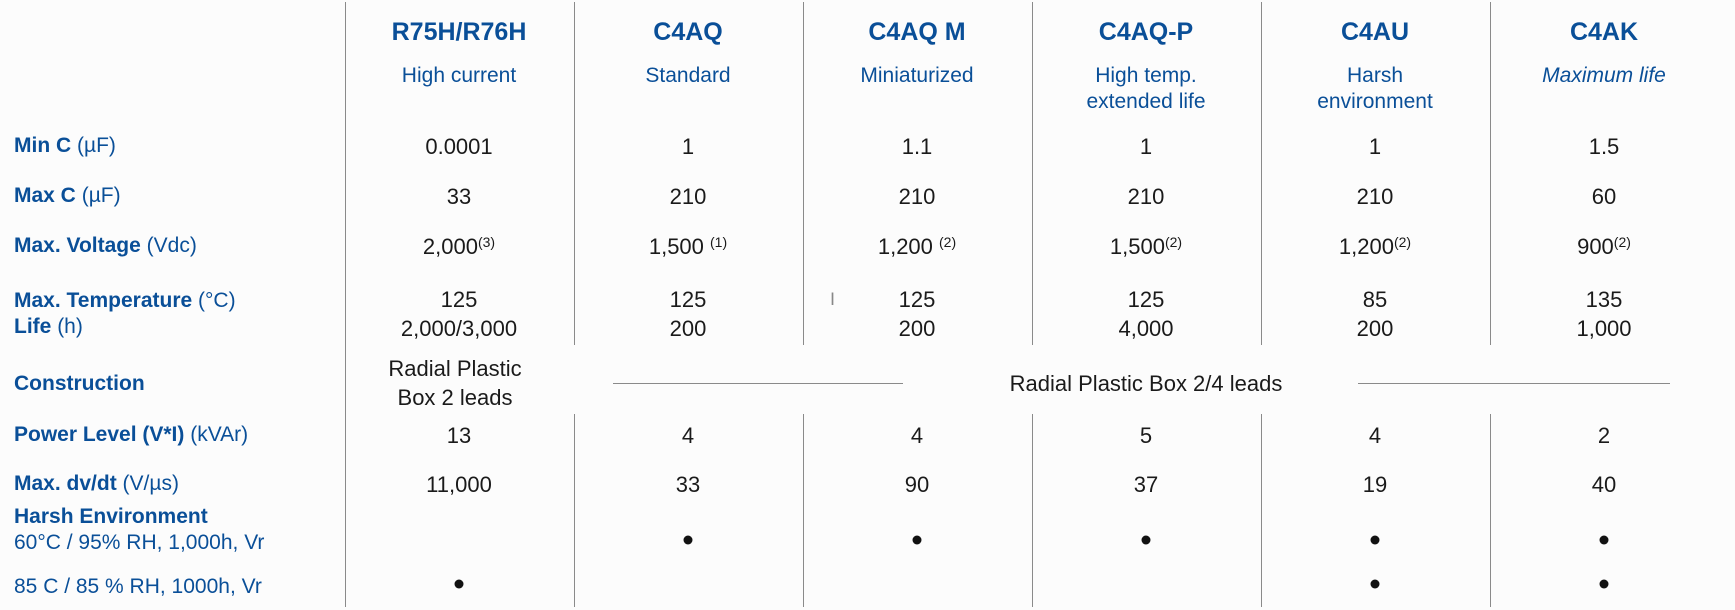 The width and height of the screenshot is (1735, 610). I want to click on table-cell: 1,500(2), so click(1146, 247).